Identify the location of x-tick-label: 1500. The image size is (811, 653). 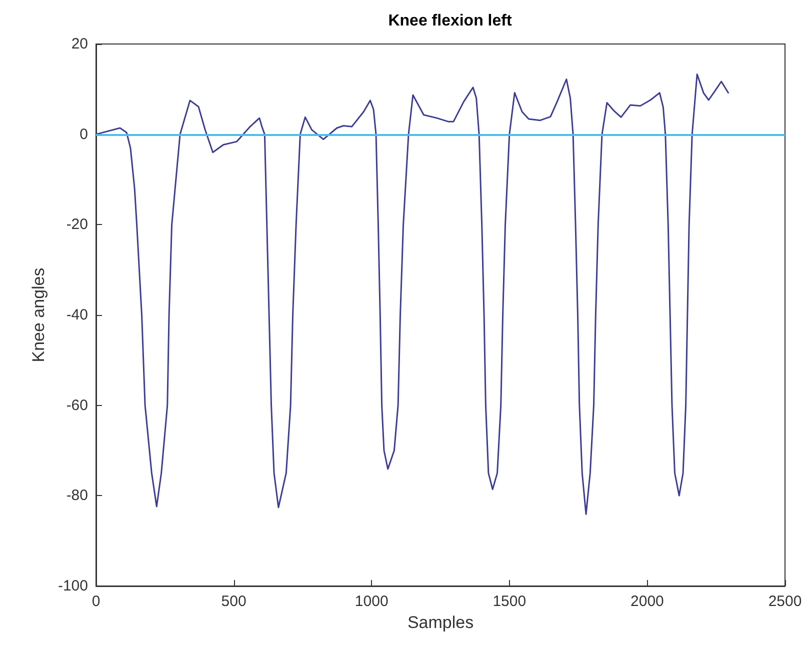
(509, 601).